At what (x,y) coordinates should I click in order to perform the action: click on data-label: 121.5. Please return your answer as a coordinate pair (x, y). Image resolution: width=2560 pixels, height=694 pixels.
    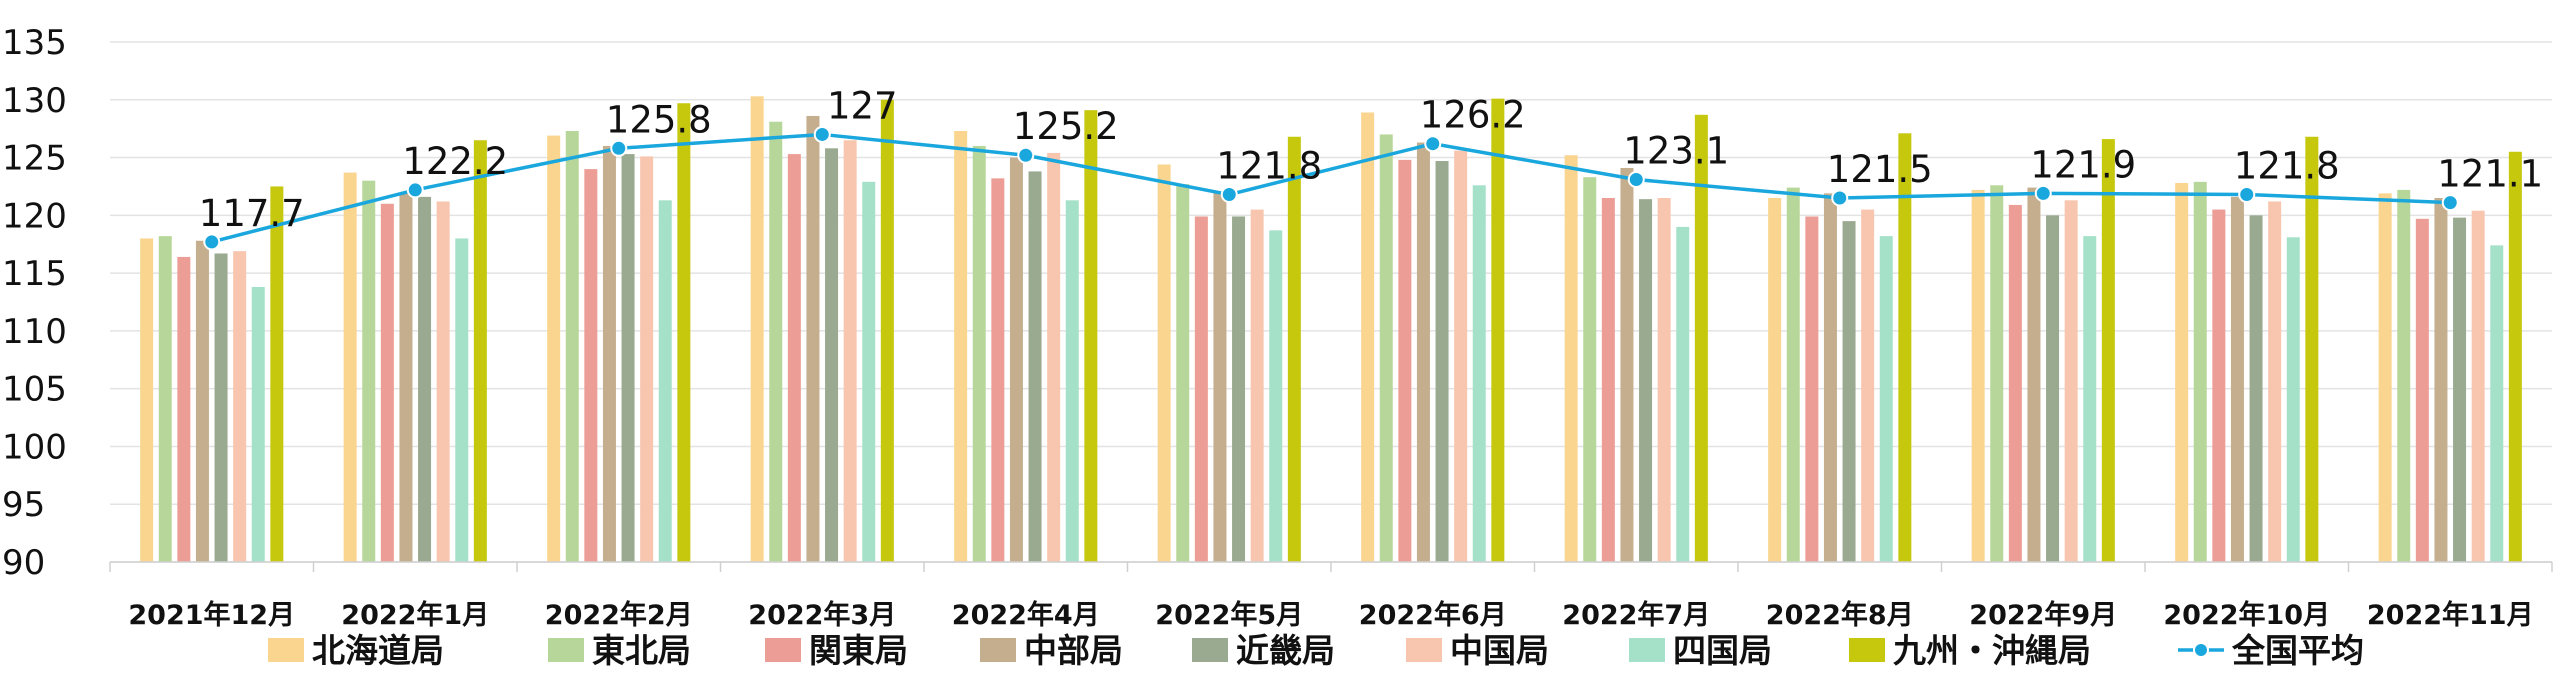
    Looking at the image, I should click on (1880, 169).